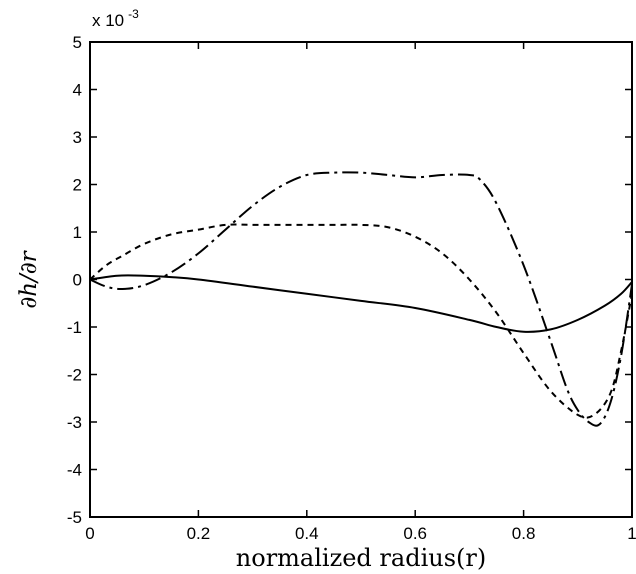 Image resolution: width=636 pixels, height=574 pixels. What do you see at coordinates (77, 280) in the screenshot?
I see `y-tick-label: 0` at bounding box center [77, 280].